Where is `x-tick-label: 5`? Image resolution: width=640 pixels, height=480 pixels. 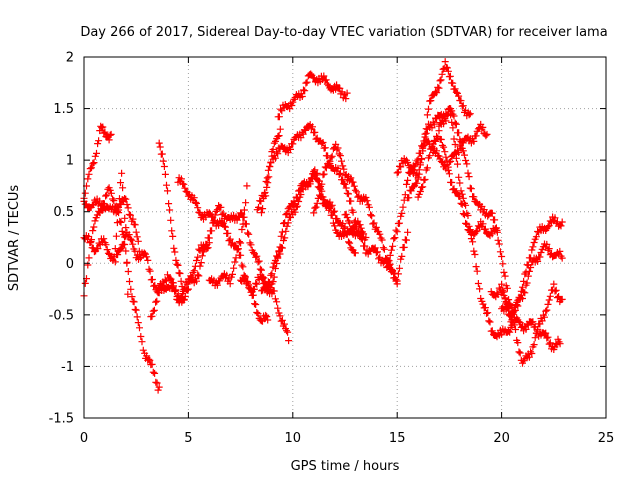 x-tick-label: 5 is located at coordinates (188, 438).